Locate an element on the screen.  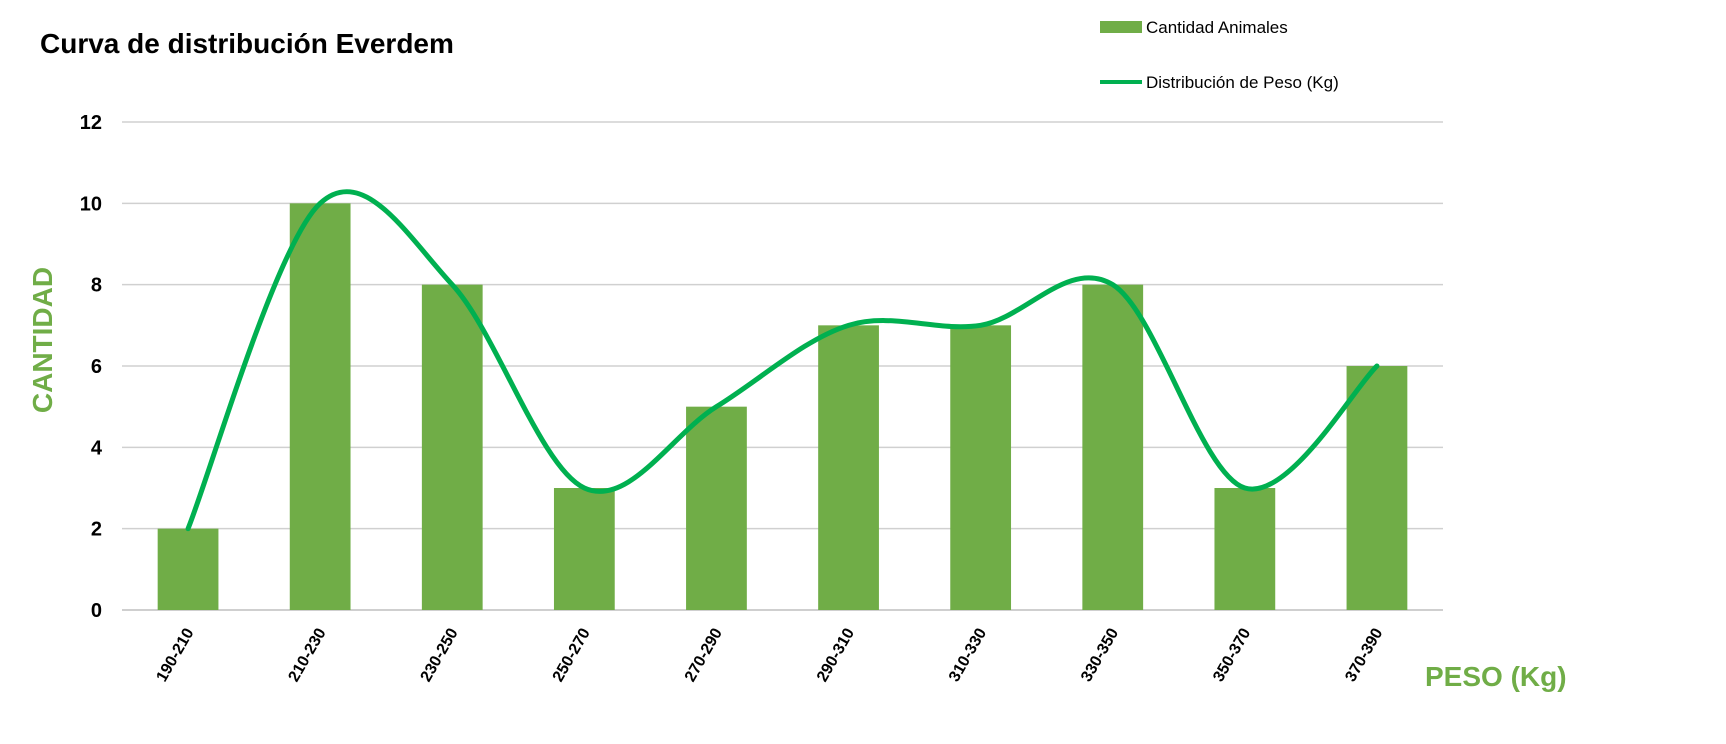
y-tick-label: 10 is located at coordinates (91, 204).